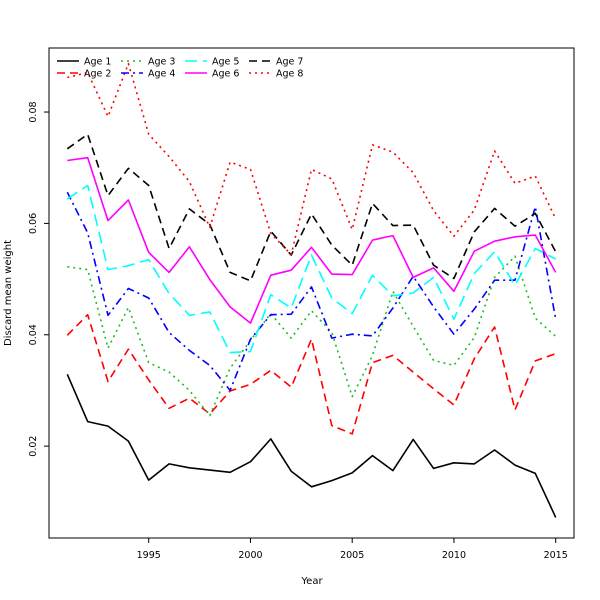 This screenshot has width=600, height=600. Describe the element at coordinates (225, 74) in the screenshot. I see `legend-label-age-6: Age 6` at that location.